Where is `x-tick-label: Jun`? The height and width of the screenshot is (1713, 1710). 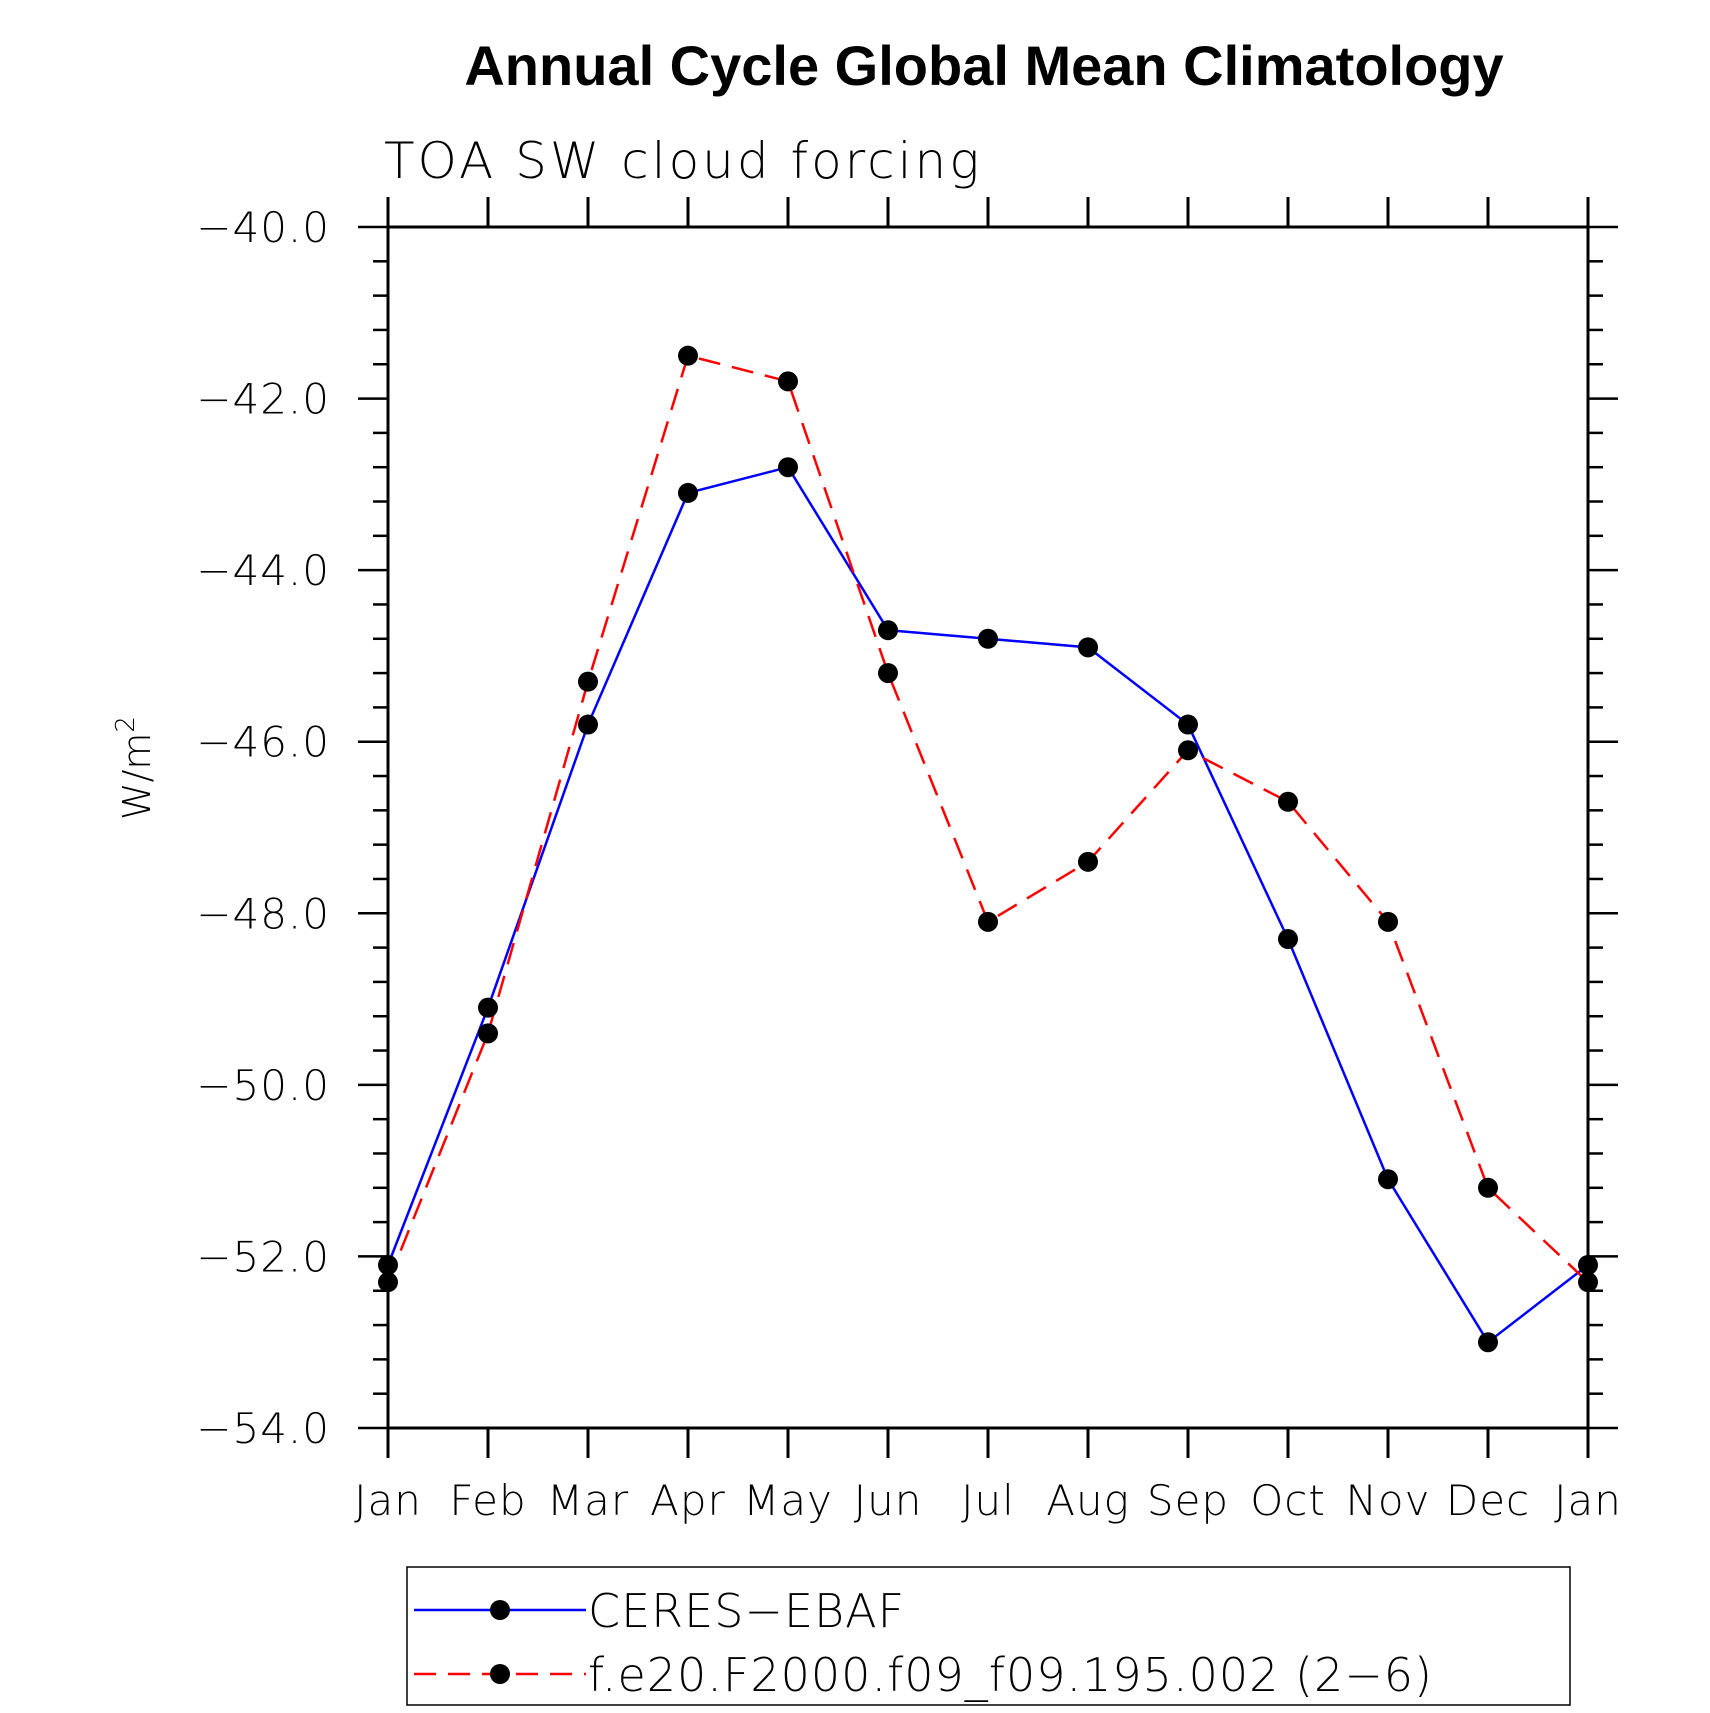
x-tick-label: Jun is located at coordinates (888, 1500).